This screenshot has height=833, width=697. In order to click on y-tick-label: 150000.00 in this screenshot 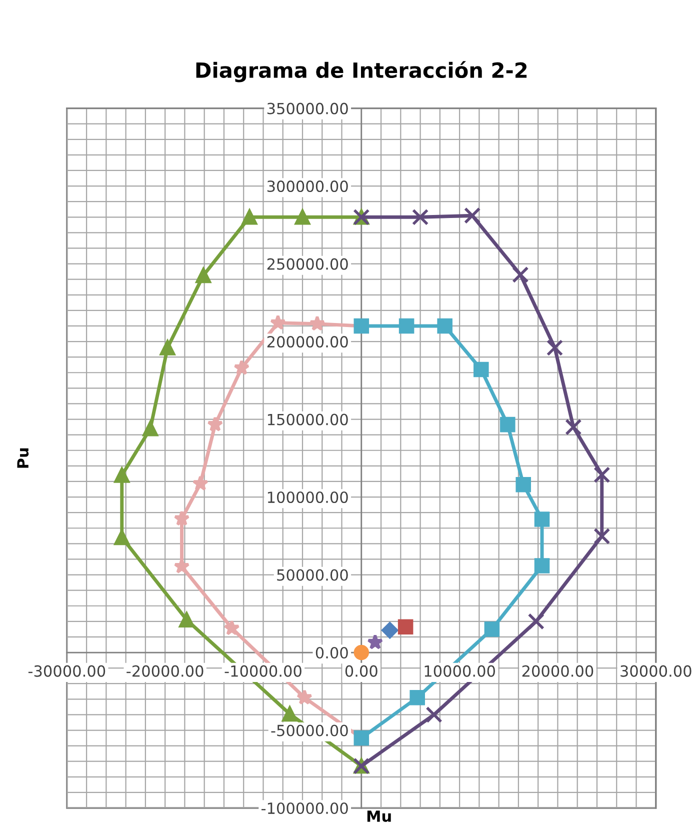, I will do `click(308, 420)`.